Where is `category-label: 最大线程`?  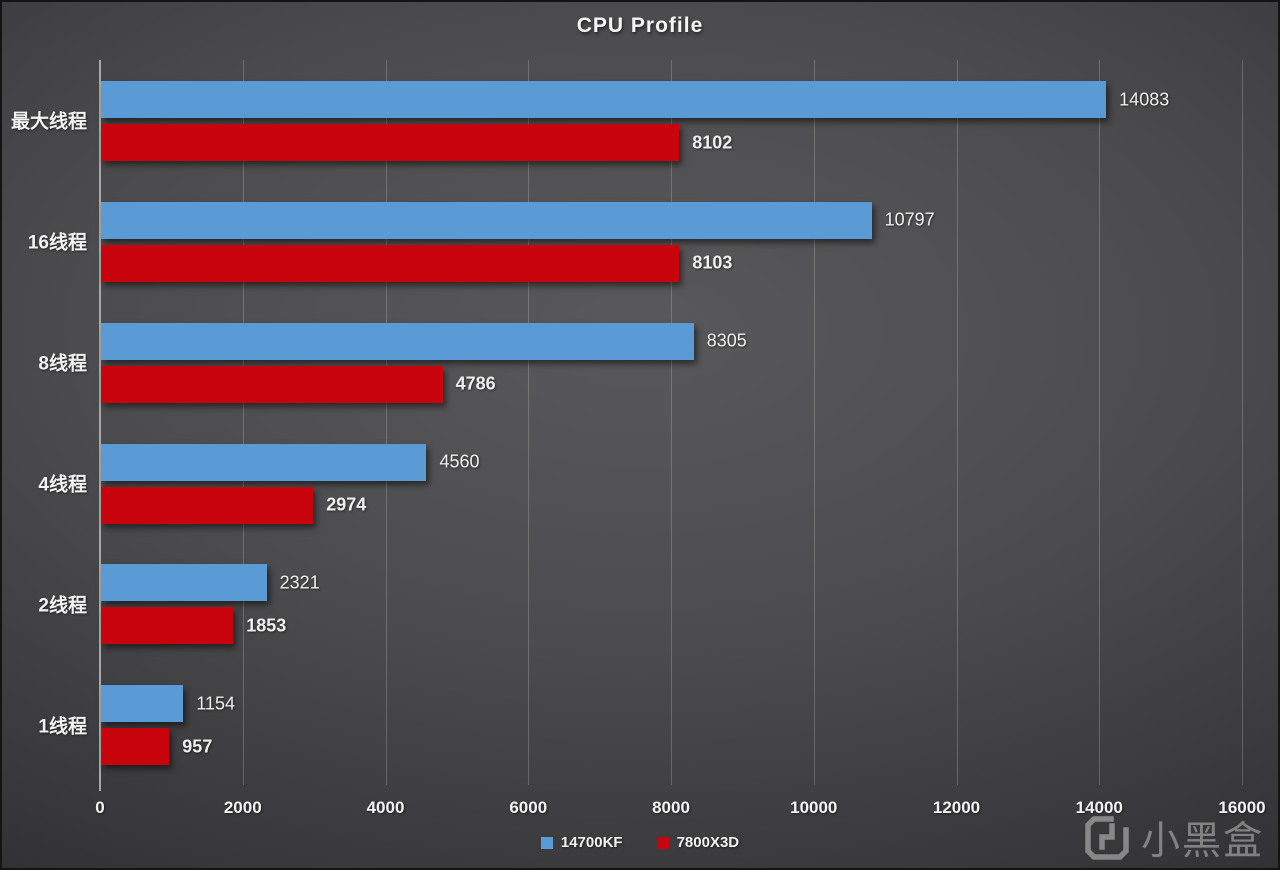
category-label: 最大线程 is located at coordinates (48, 122).